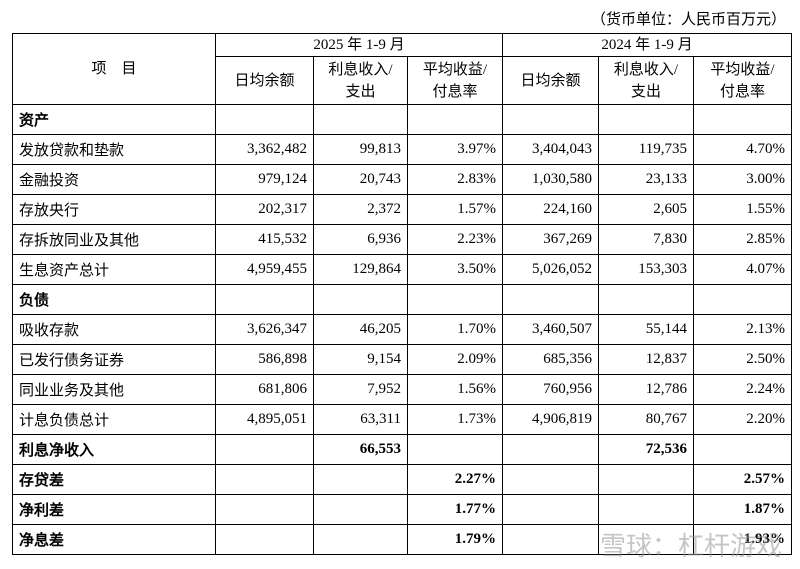 The height and width of the screenshot is (569, 800). Describe the element at coordinates (360, 149) in the screenshot. I see `cell: 99,813` at that location.